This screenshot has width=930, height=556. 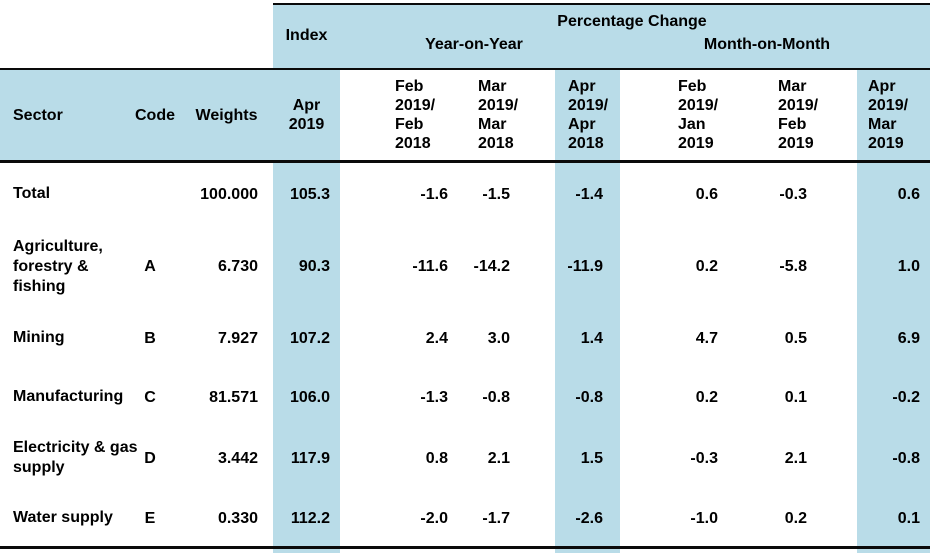 What do you see at coordinates (436, 338) in the screenshot?
I see `yoy-feb-cell: 2.4` at bounding box center [436, 338].